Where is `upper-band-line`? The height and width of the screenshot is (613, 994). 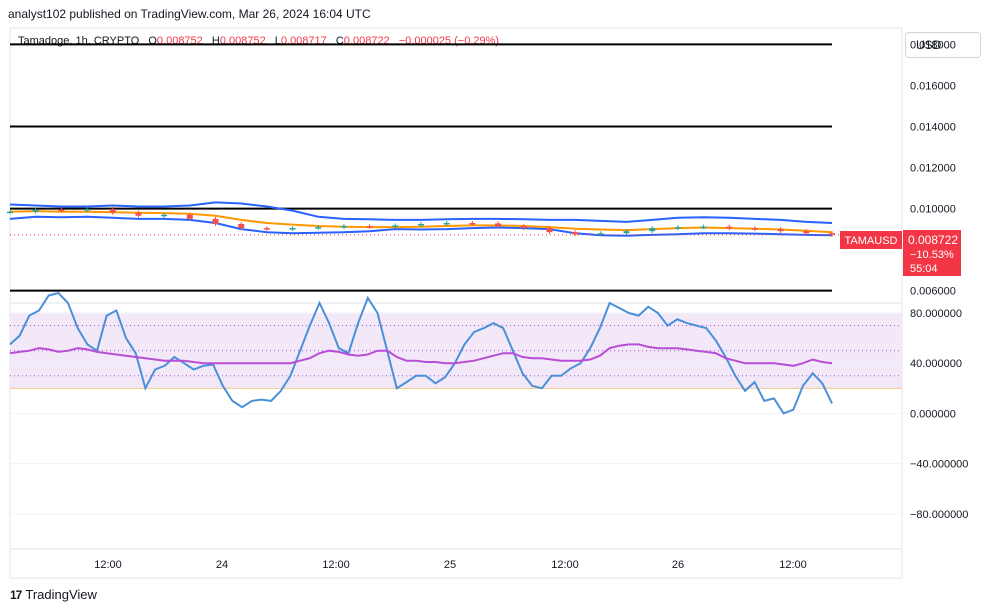 upper-band-line is located at coordinates (421, 212).